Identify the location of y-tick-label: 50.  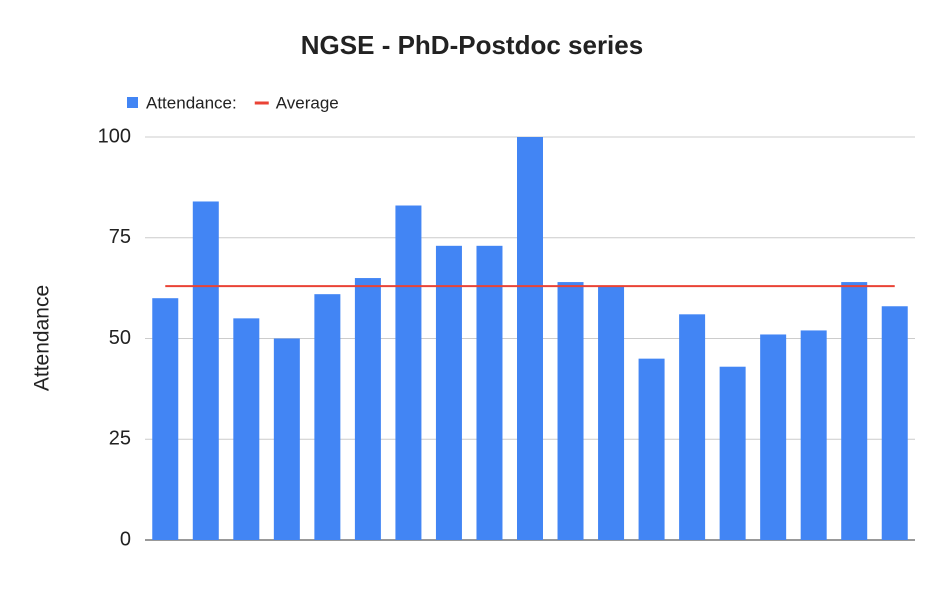
(120, 338).